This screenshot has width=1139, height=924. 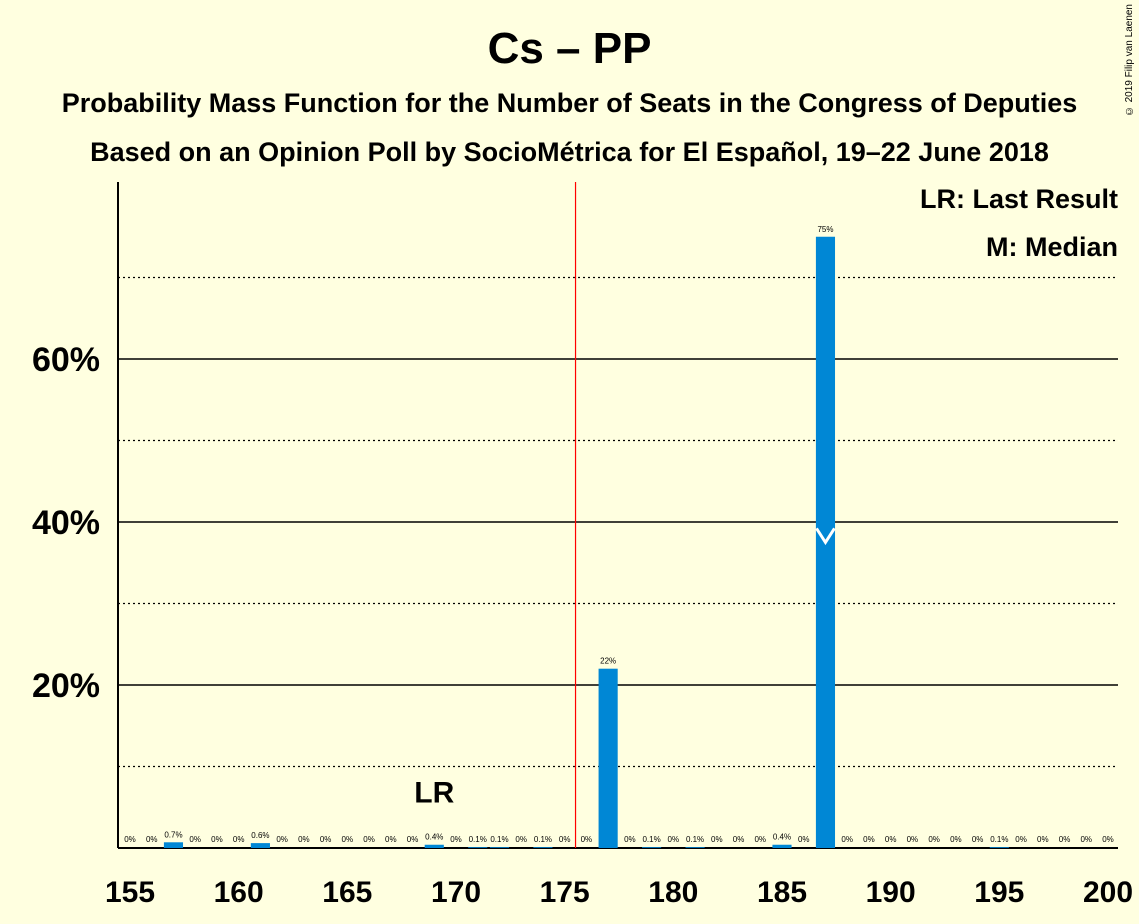 I want to click on x-tick-label: 180, so click(x=673, y=892).